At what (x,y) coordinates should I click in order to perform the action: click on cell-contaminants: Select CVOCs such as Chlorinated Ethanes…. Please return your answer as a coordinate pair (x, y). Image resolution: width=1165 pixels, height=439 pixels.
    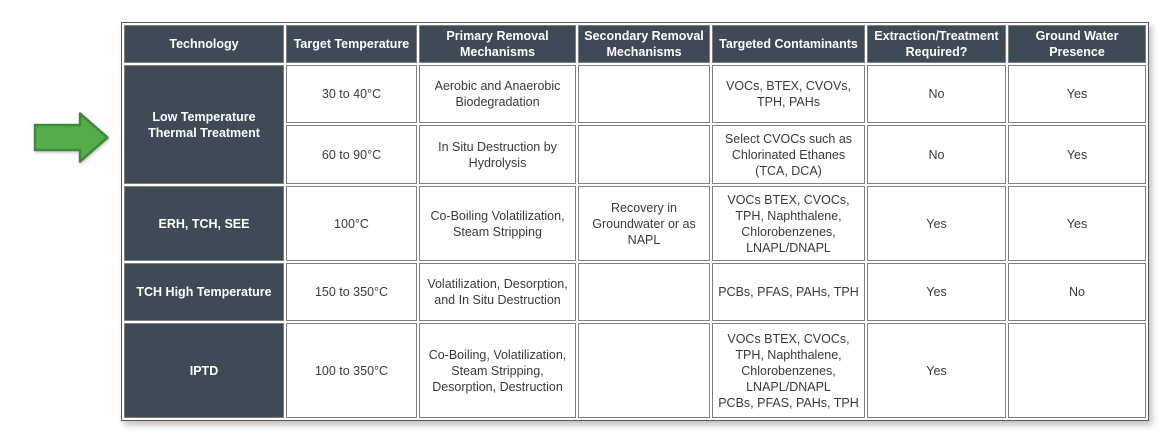
    Looking at the image, I should click on (788, 154).